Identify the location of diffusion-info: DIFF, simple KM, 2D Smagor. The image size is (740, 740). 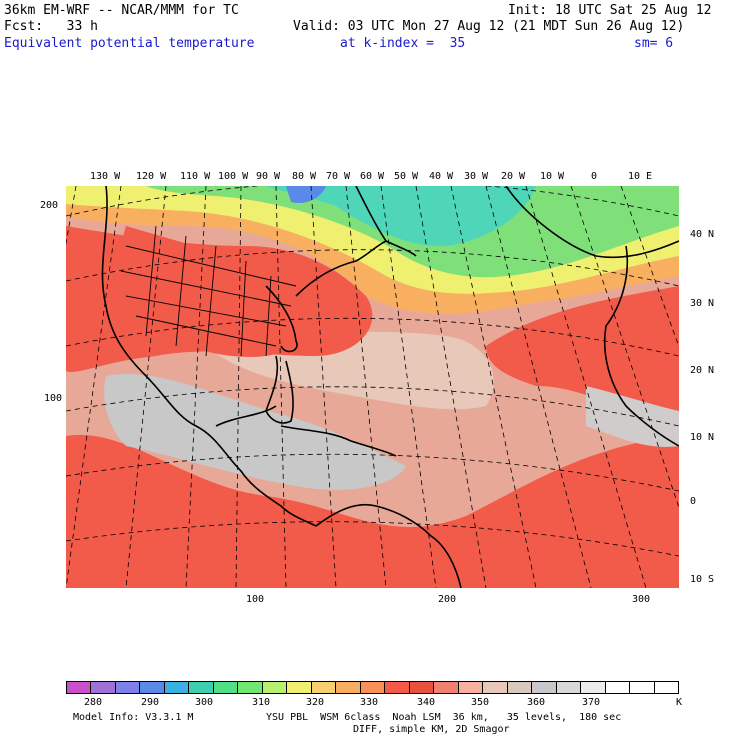
(431, 729).